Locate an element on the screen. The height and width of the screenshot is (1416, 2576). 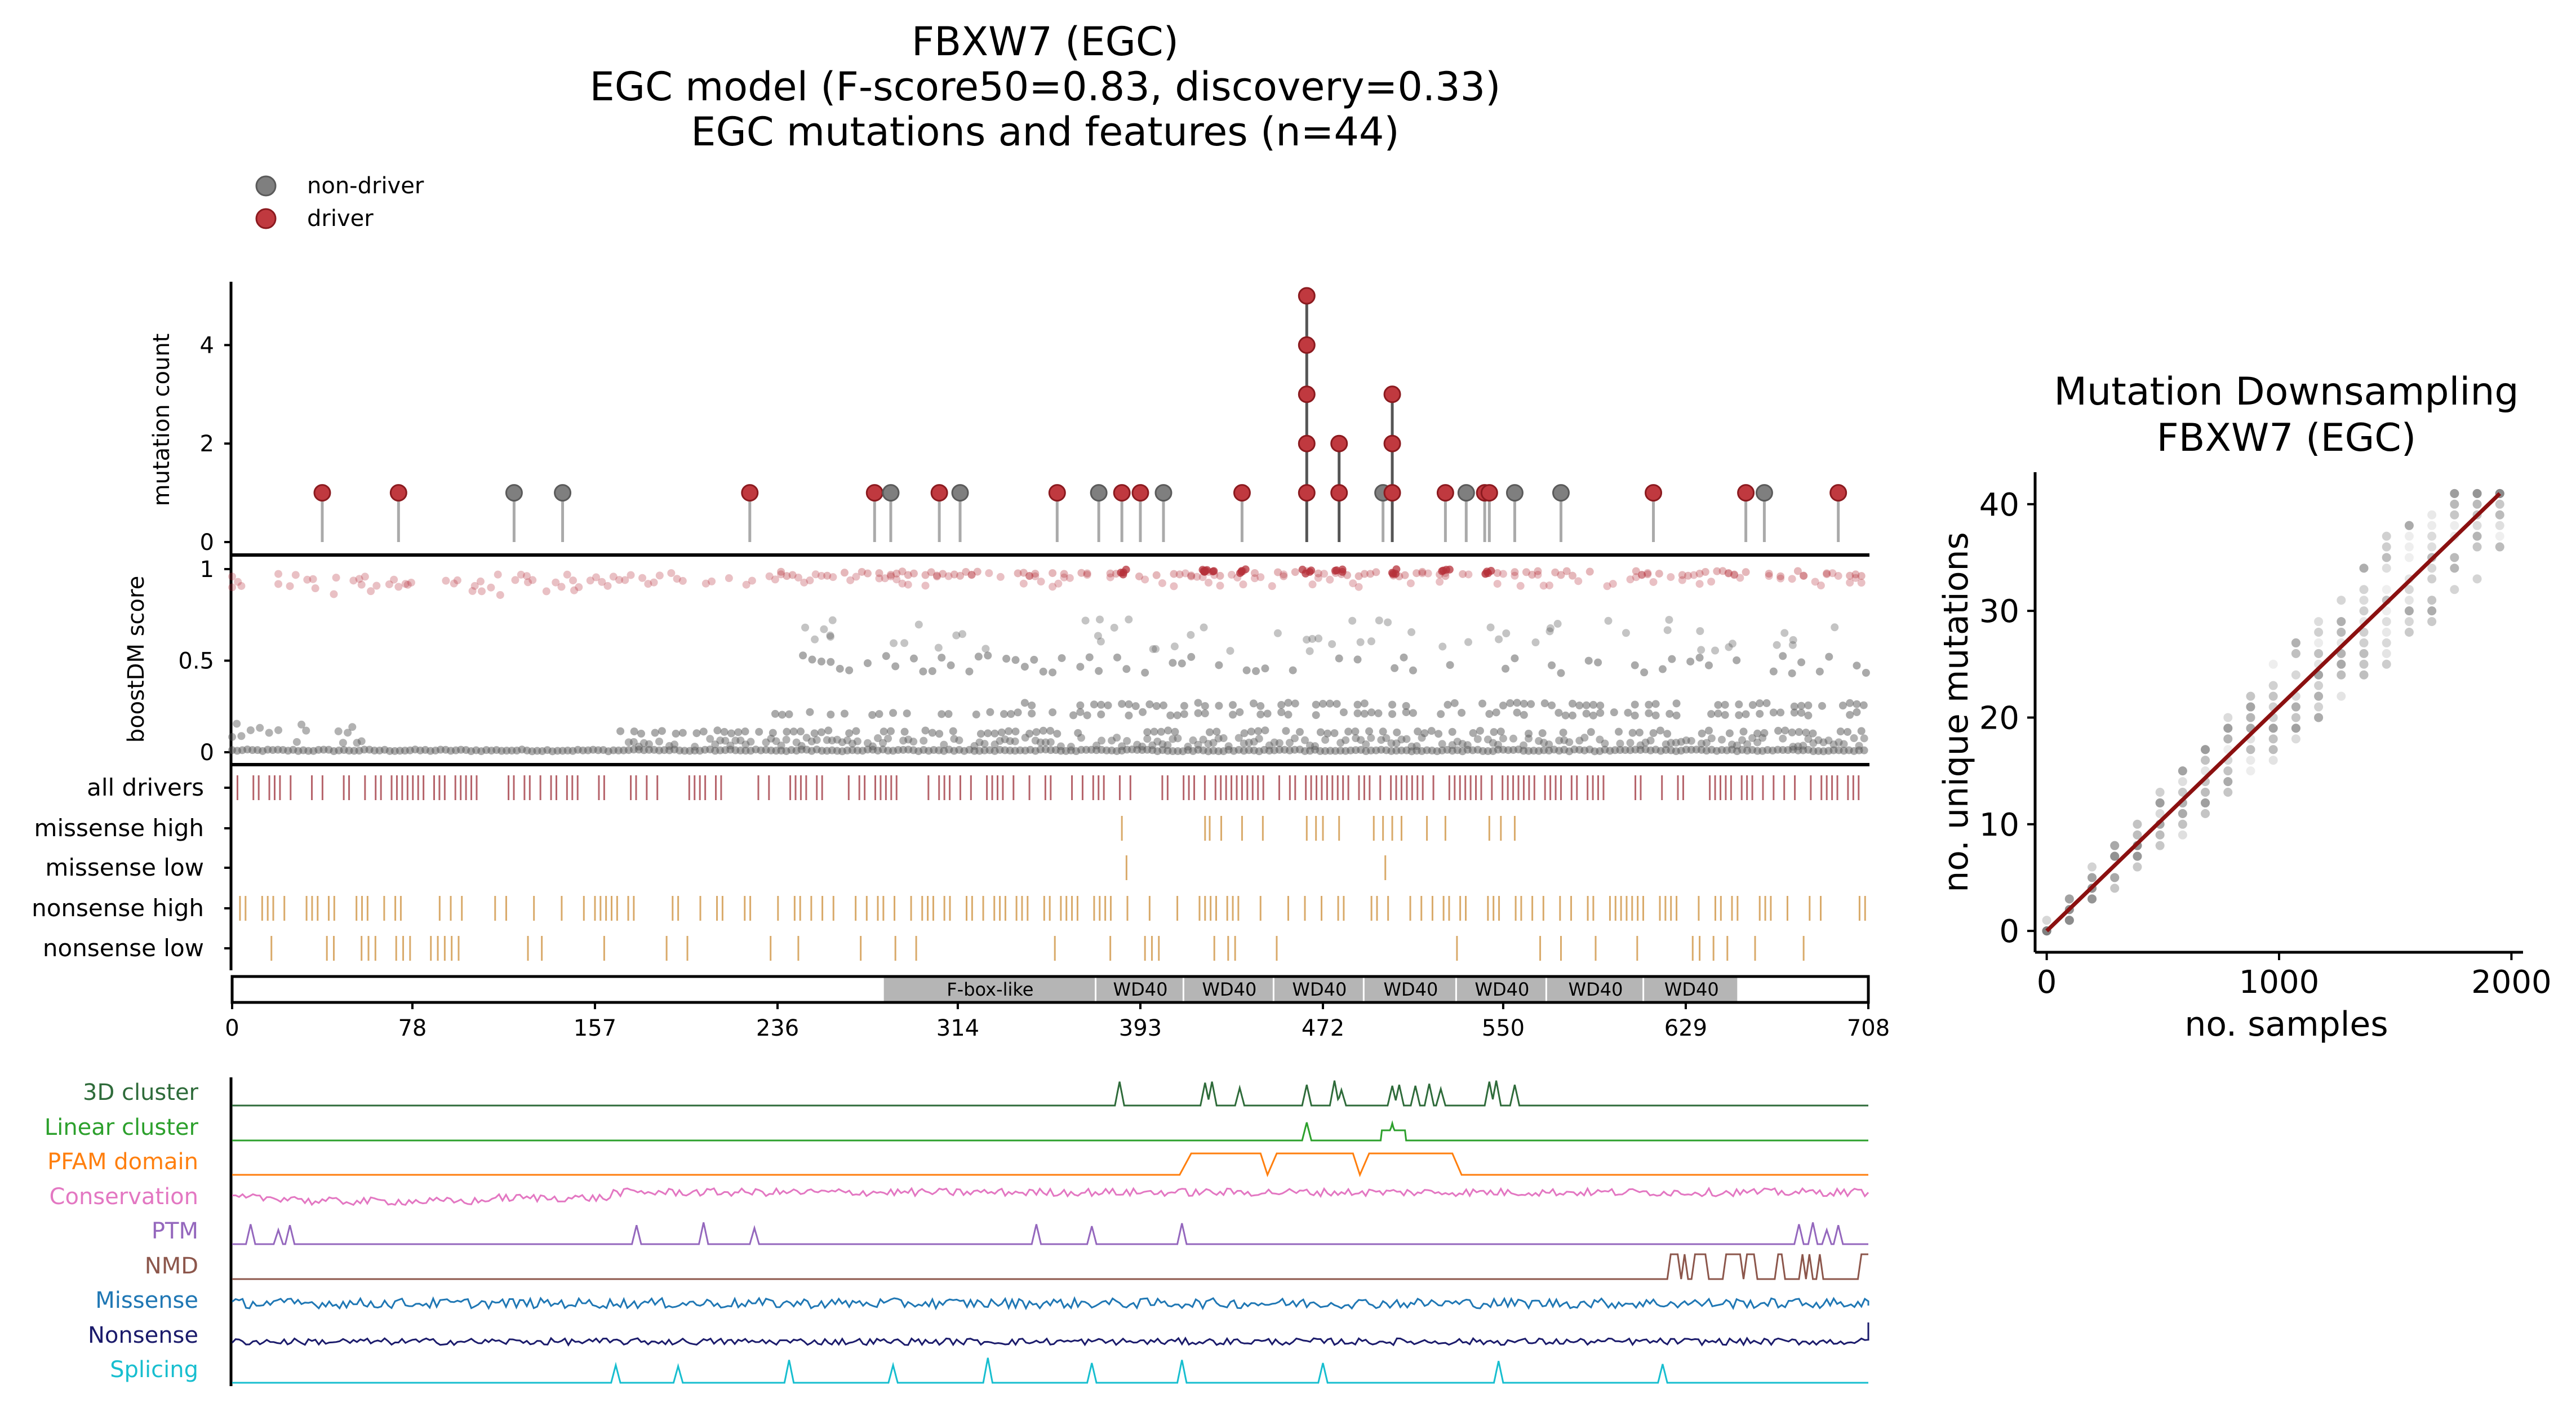
title-line-3: EGC mutations and features (n=44) is located at coordinates (1045, 132).